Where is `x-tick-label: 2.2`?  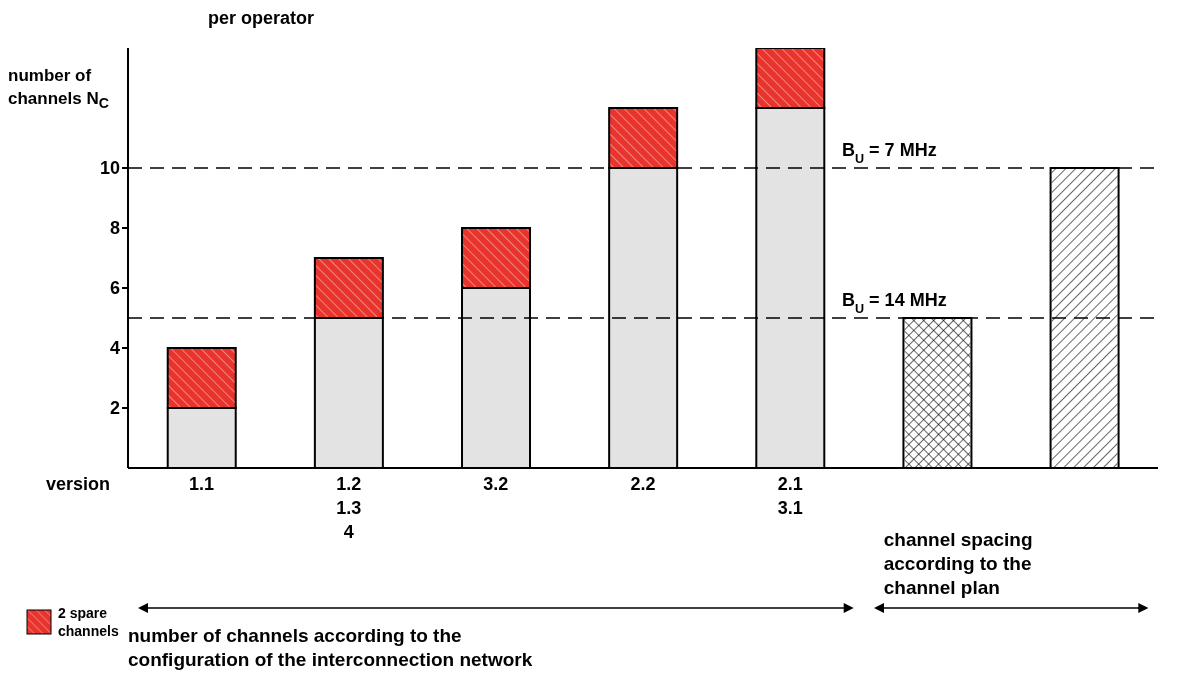 x-tick-label: 2.2 is located at coordinates (643, 484).